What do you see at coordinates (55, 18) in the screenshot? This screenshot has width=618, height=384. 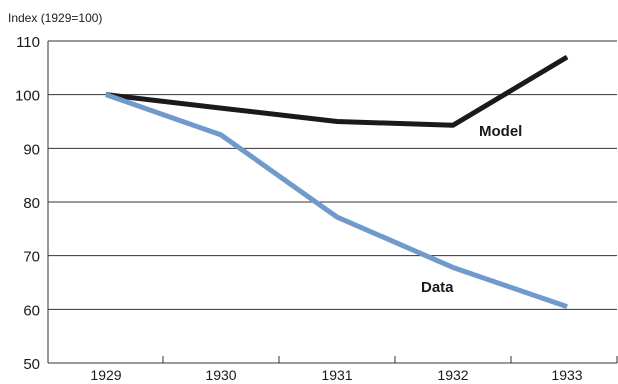 I see `y-axis-label: Index (1929=100)` at bounding box center [55, 18].